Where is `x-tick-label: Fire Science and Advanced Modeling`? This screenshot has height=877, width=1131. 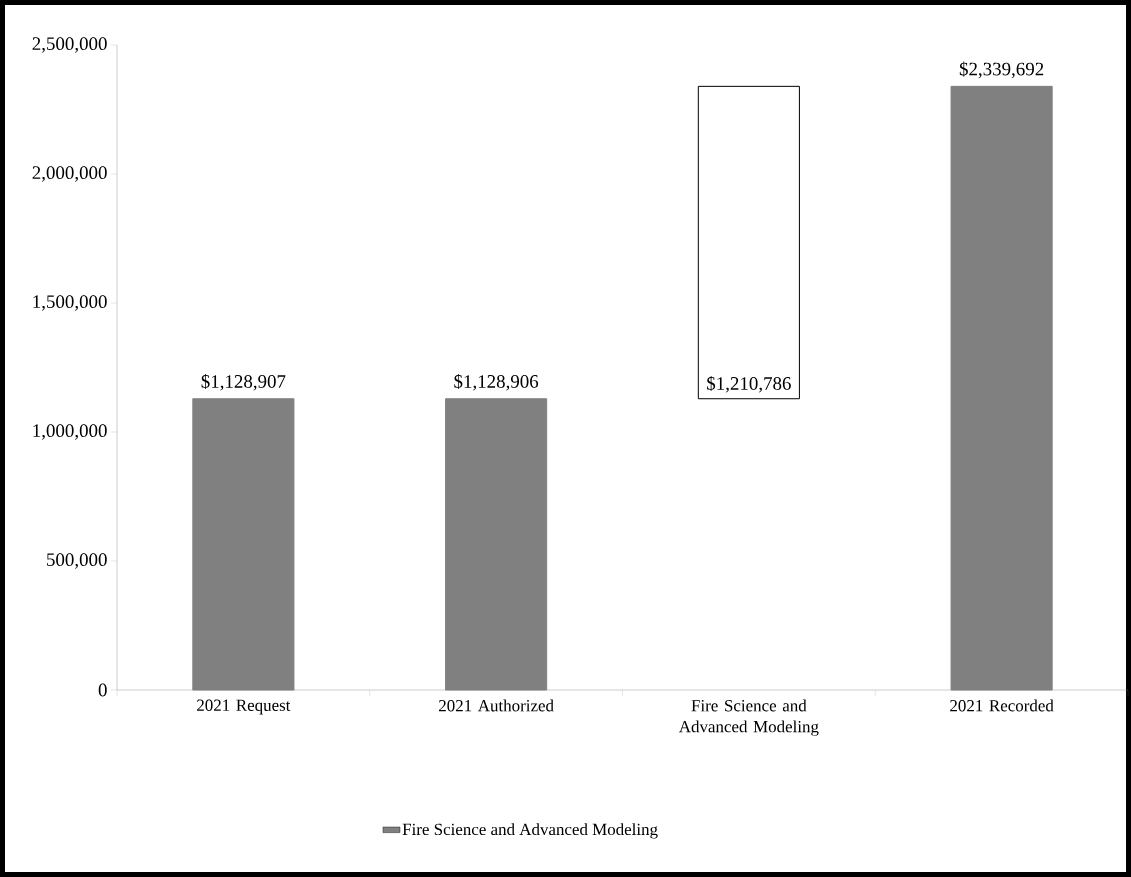 x-tick-label: Fire Science and Advanced Modeling is located at coordinates (748, 717).